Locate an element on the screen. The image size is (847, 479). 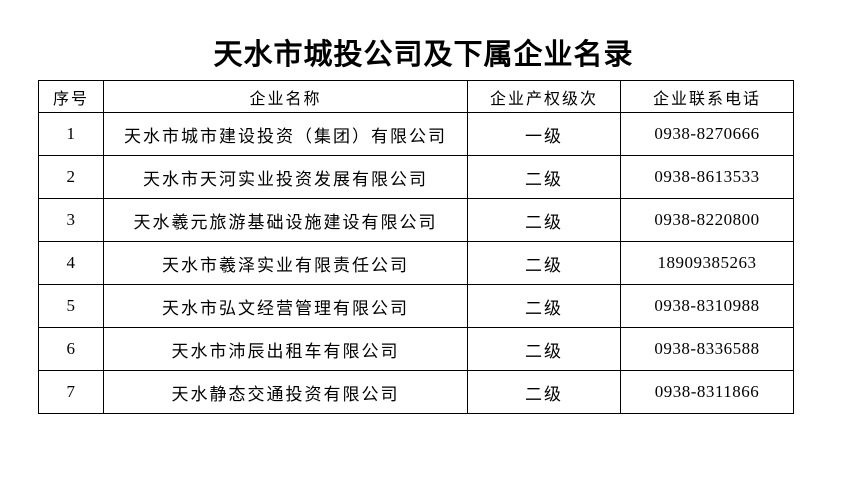
cell-company-name: 天水静态交通投资有限公司 is located at coordinates (285, 392).